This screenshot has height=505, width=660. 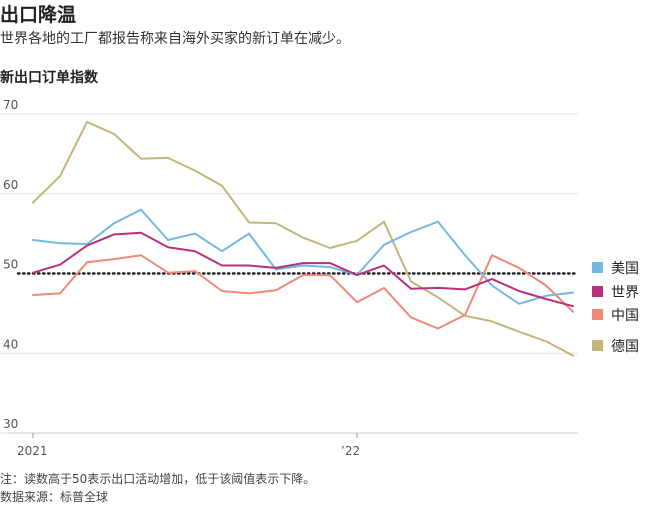 What do you see at coordinates (625, 316) in the screenshot?
I see `legend-label: 中国` at bounding box center [625, 316].